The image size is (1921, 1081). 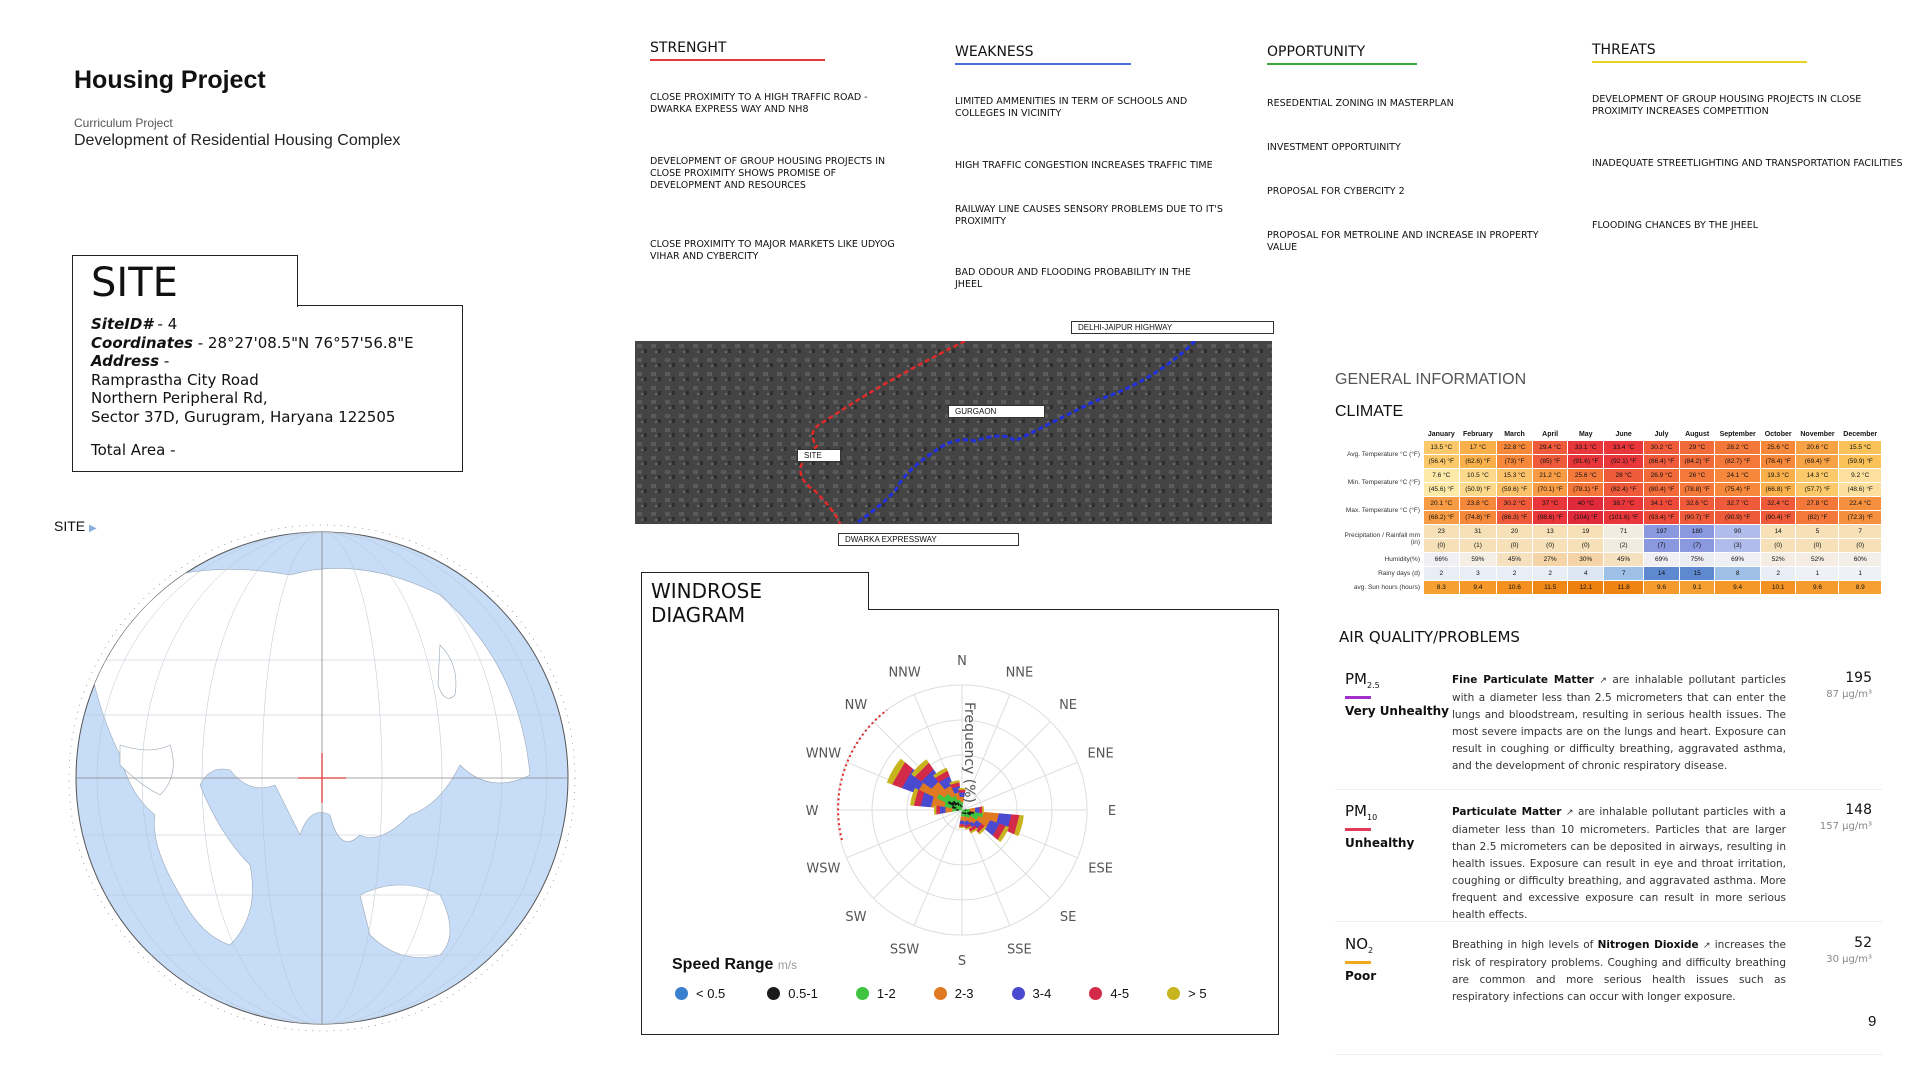 What do you see at coordinates (1860, 461) in the screenshot?
I see `climate-cell: (59.9) °F` at bounding box center [1860, 461].